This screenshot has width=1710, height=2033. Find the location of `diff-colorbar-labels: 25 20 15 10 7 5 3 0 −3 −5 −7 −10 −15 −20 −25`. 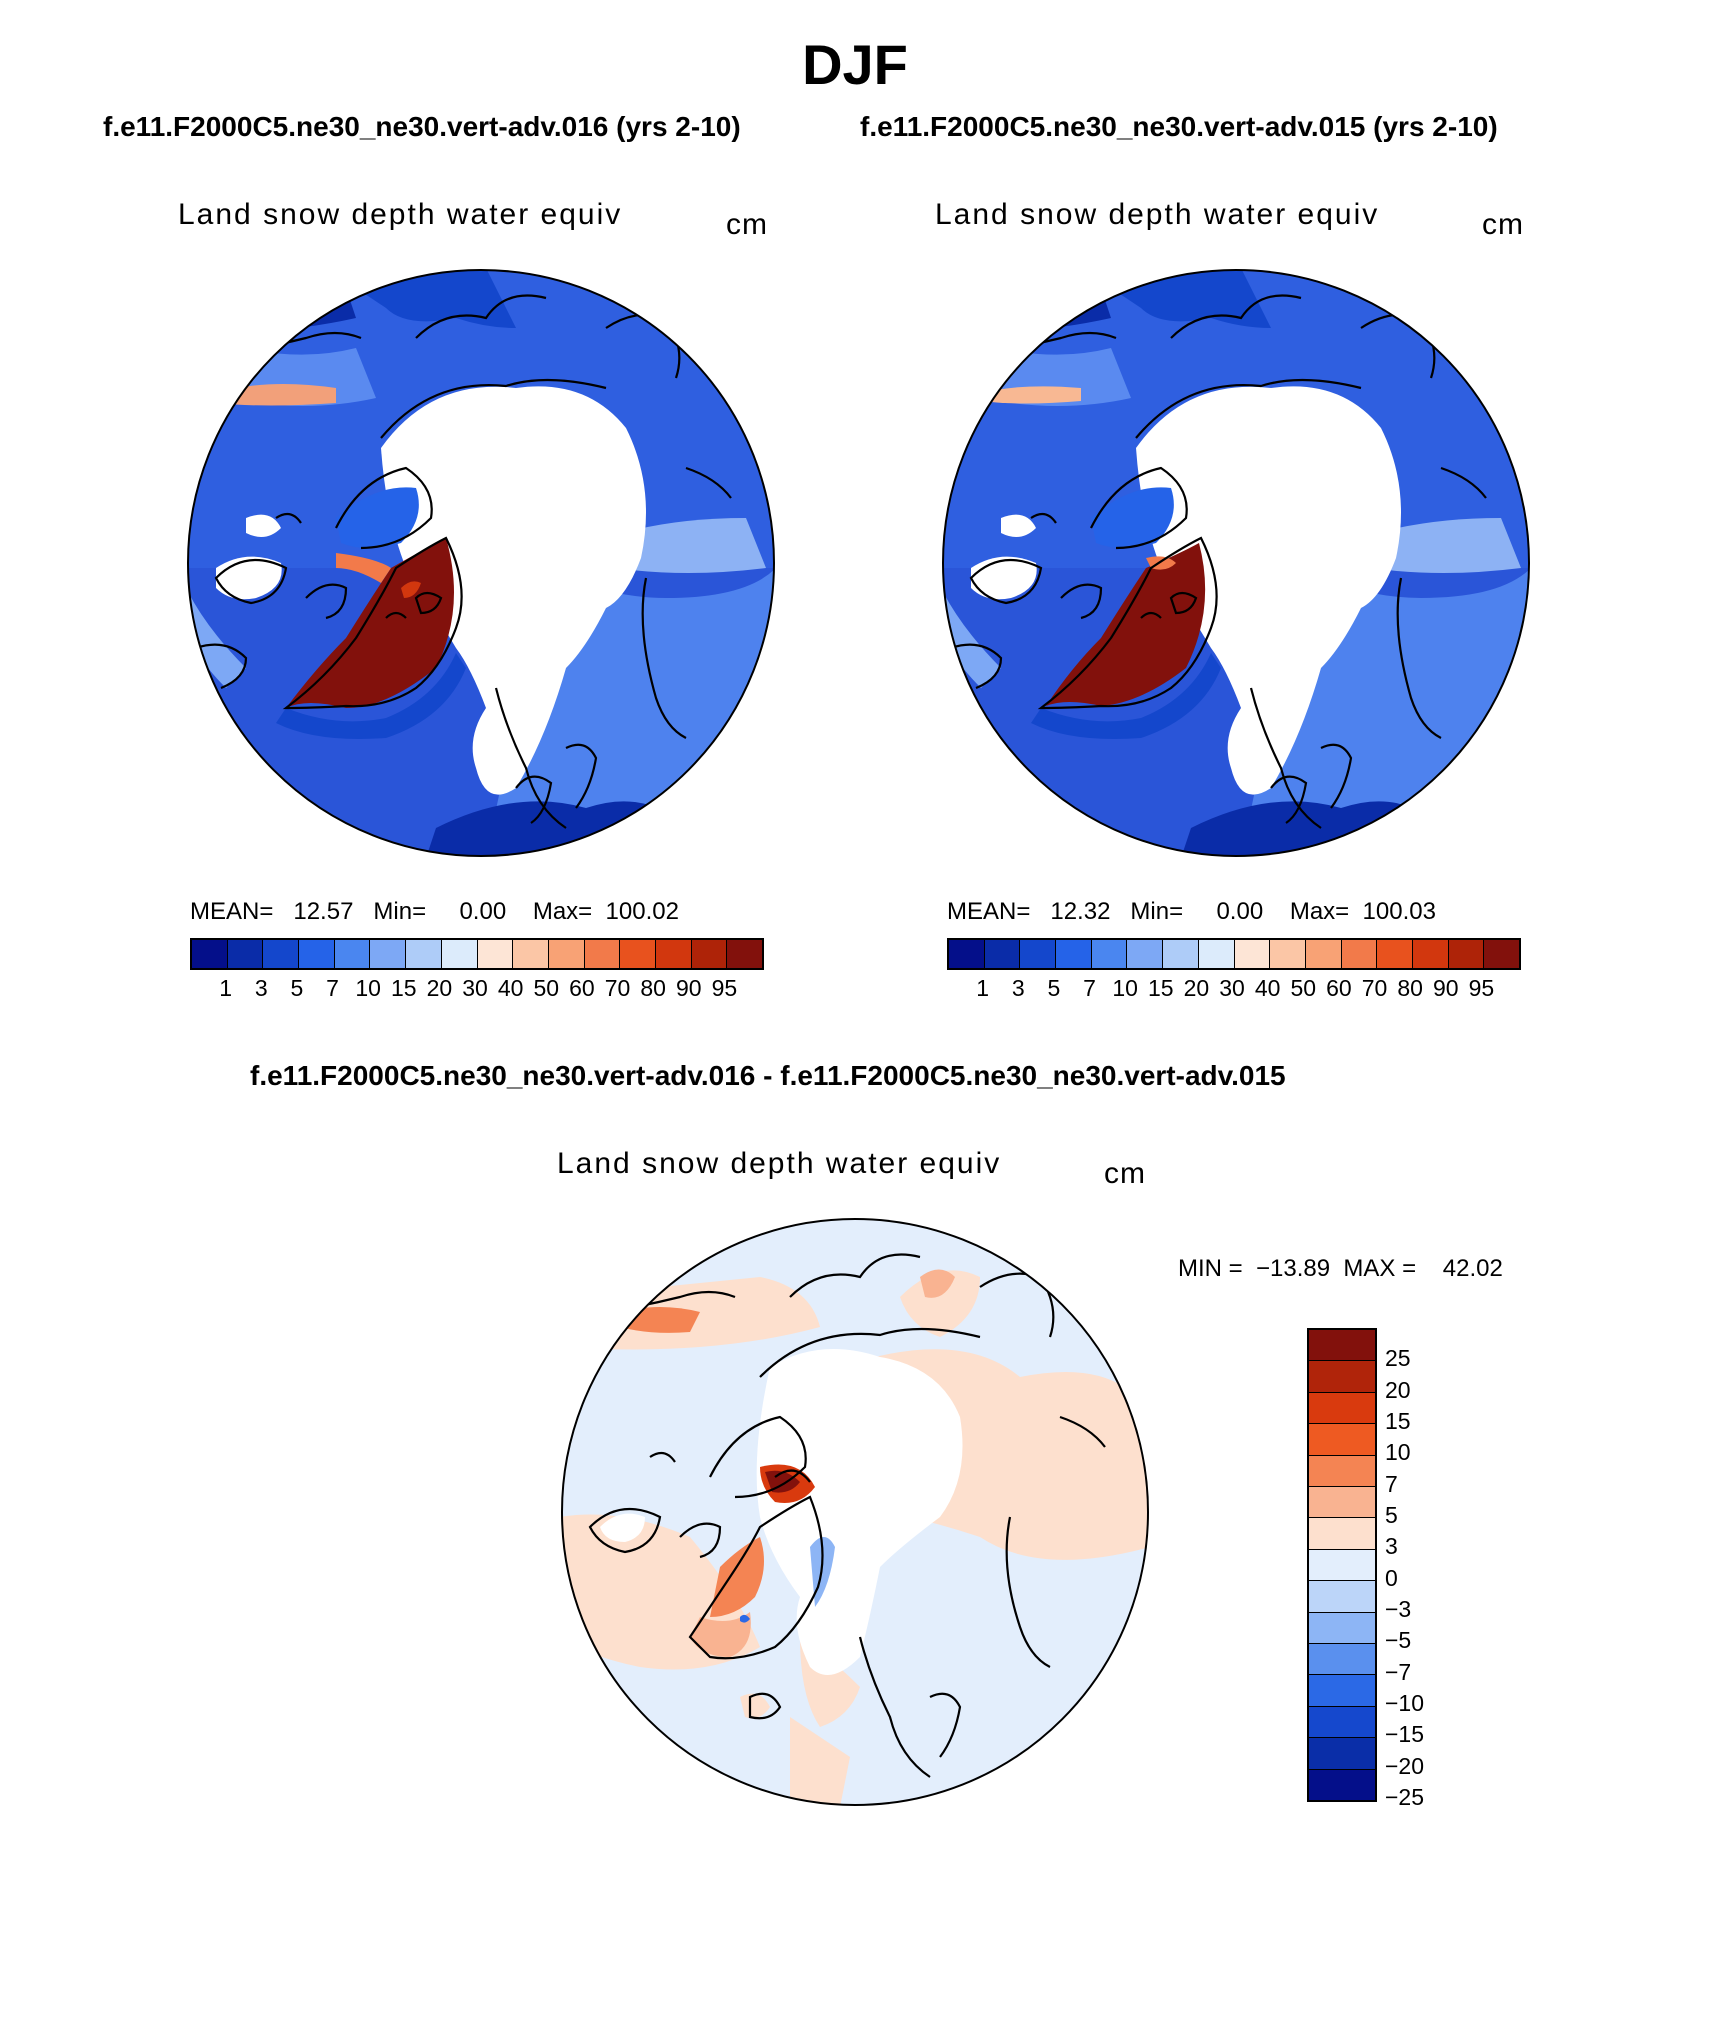

diff-colorbar-labels: 25 20 15 10 7 5 3 0 −3 −5 −7 −10 −15 −20 −25 is located at coordinates (1445, 1569).